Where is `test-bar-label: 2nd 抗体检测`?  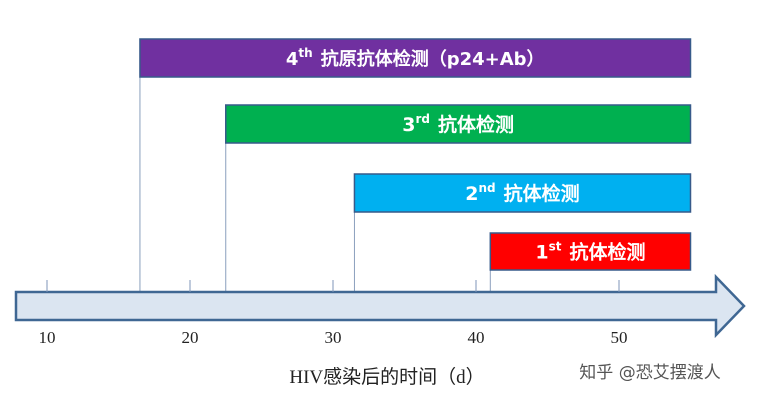 test-bar-label: 2nd 抗体检测 is located at coordinates (522, 193).